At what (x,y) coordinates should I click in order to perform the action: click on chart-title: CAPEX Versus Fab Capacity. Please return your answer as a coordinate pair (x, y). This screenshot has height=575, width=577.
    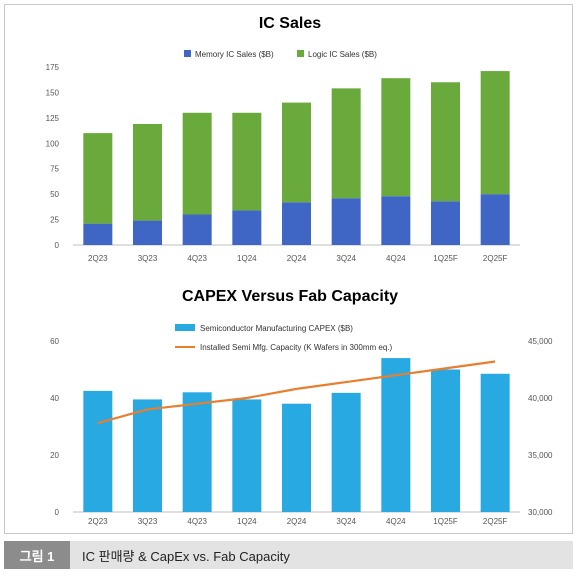
    Looking at the image, I should click on (290, 296).